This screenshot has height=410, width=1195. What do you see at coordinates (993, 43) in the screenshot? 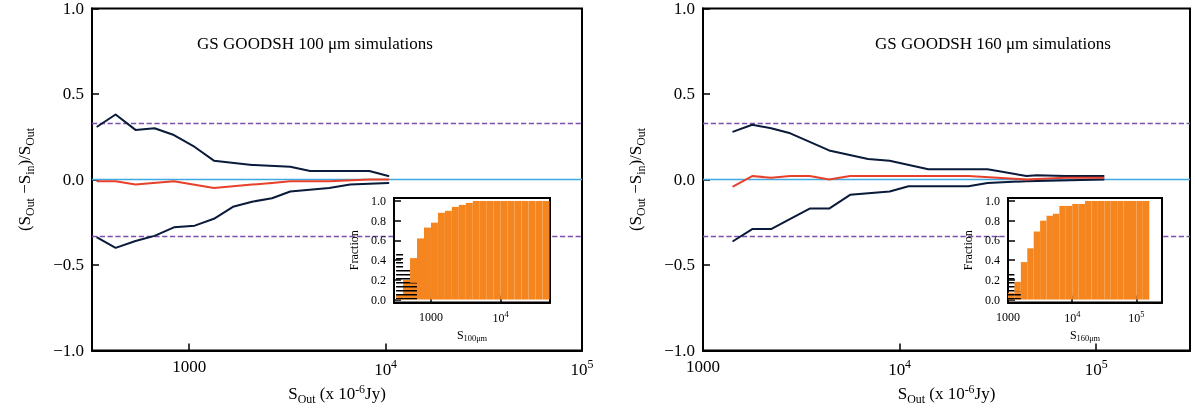
I see `text: GS GOODSH 160 μm simulations` at bounding box center [993, 43].